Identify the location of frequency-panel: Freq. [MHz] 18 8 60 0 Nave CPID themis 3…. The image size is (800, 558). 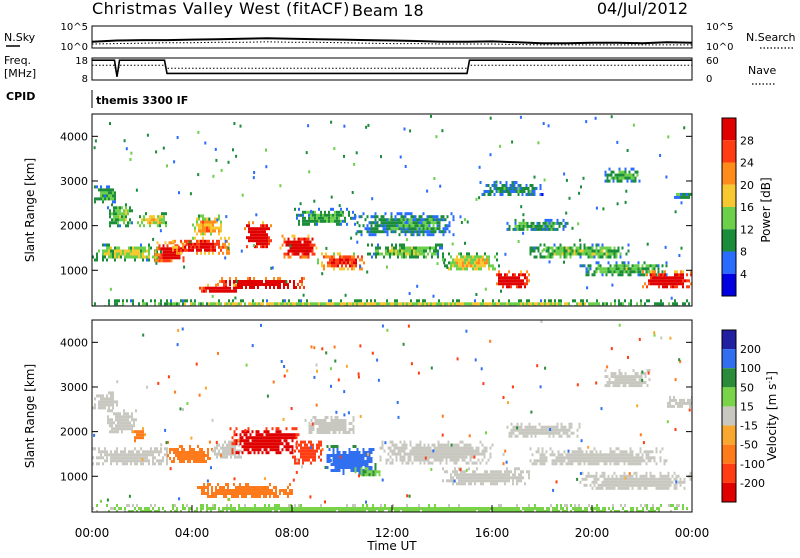
(390, 81).